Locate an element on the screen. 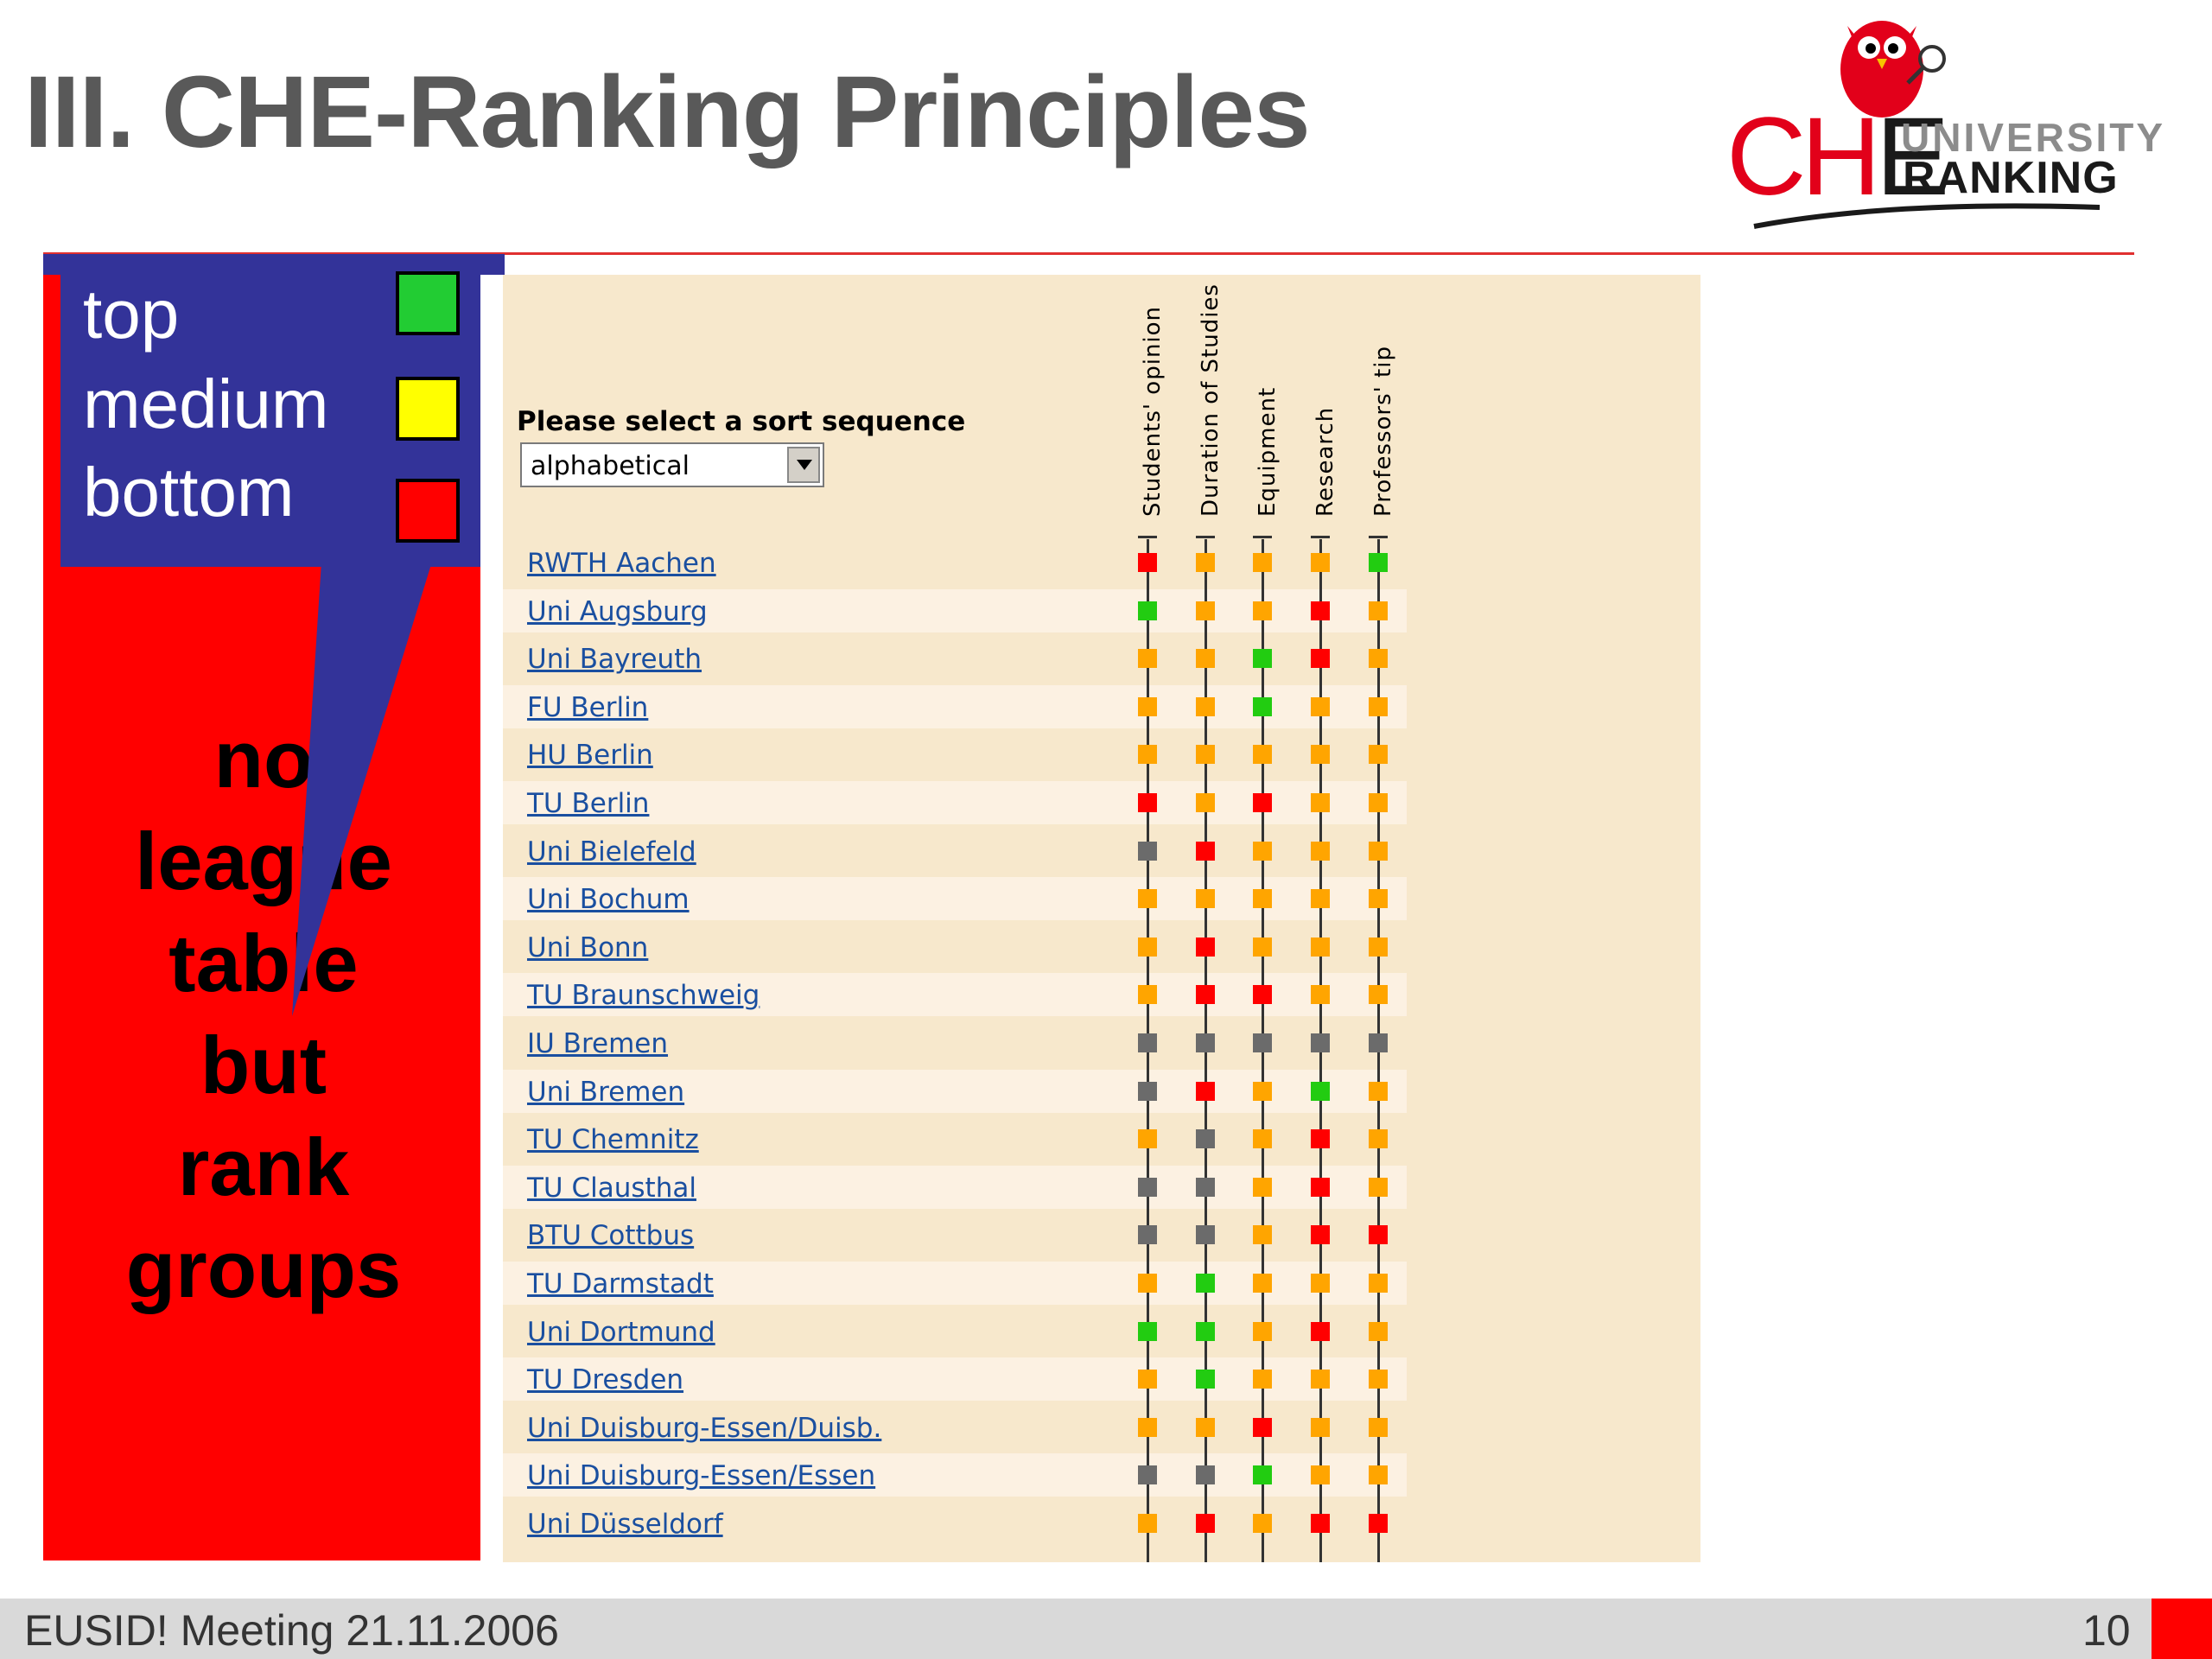 This screenshot has height=1659, width=2212. footer-bar is located at coordinates (1076, 1629).